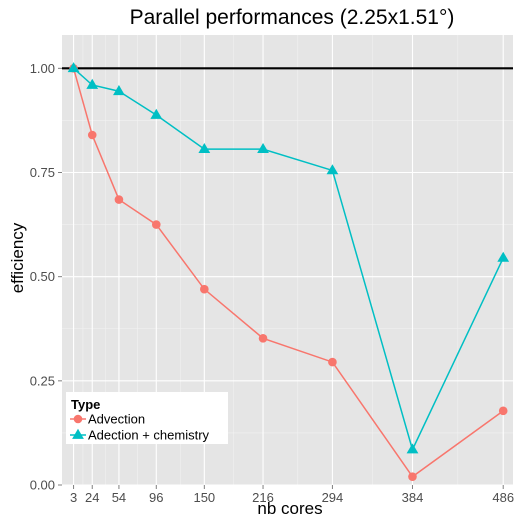 Image resolution: width=516 pixels, height=520 pixels. I want to click on x-tick-label: 96, so click(156, 497).